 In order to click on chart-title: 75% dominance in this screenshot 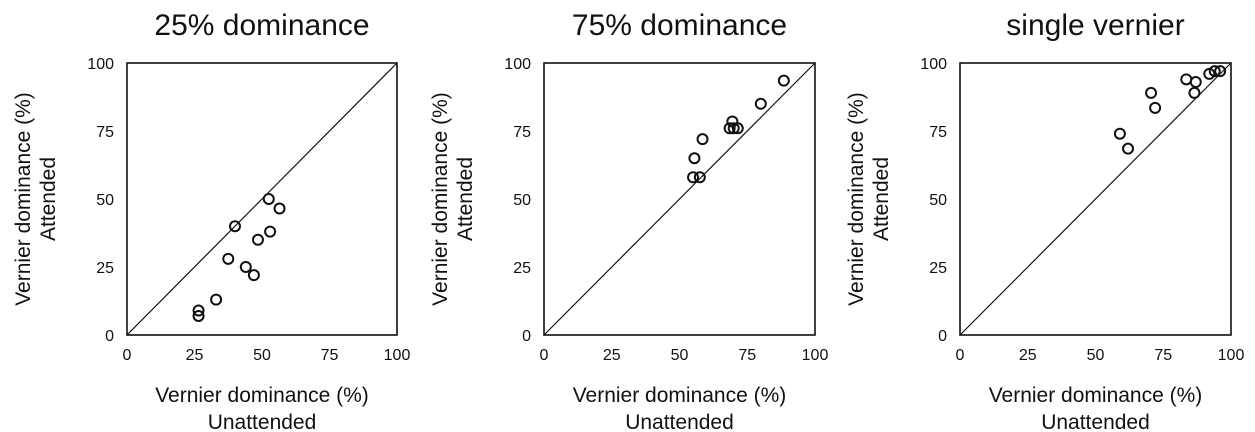, I will do `click(679, 25)`.